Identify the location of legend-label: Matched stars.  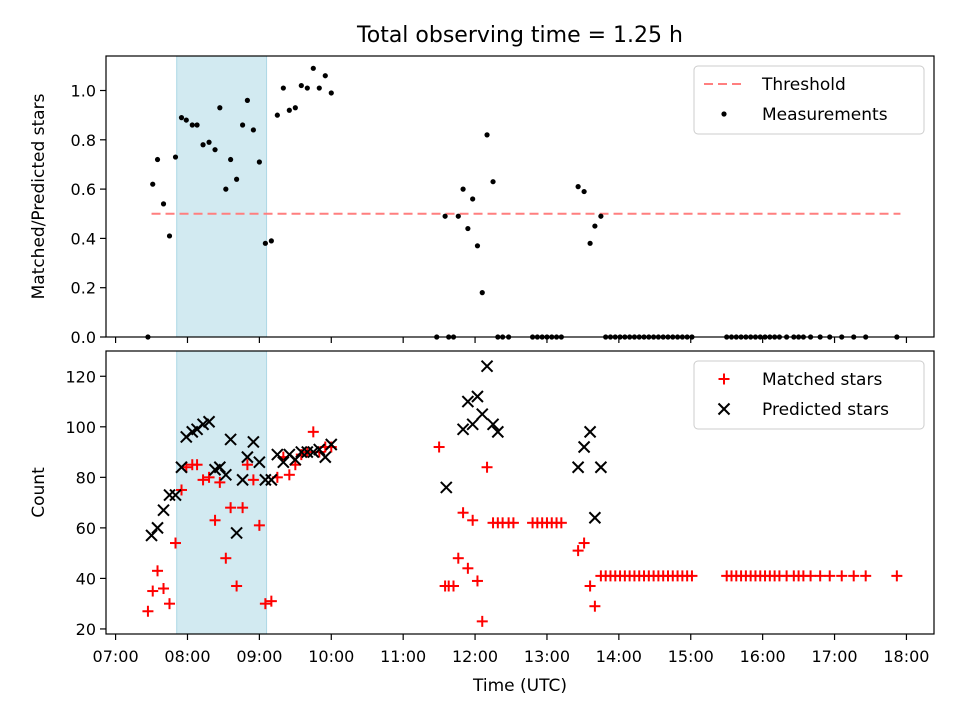
(822, 380).